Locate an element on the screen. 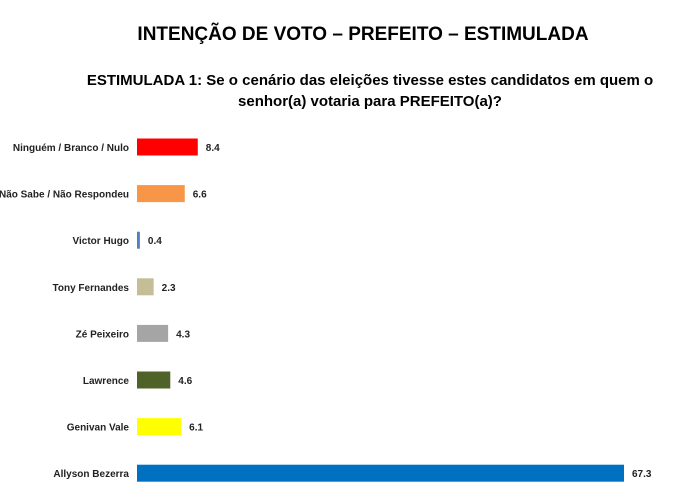  chart-title: INTENÇÃO DE VOTO – PREFEITO – ESTIMULADA is located at coordinates (363, 34).